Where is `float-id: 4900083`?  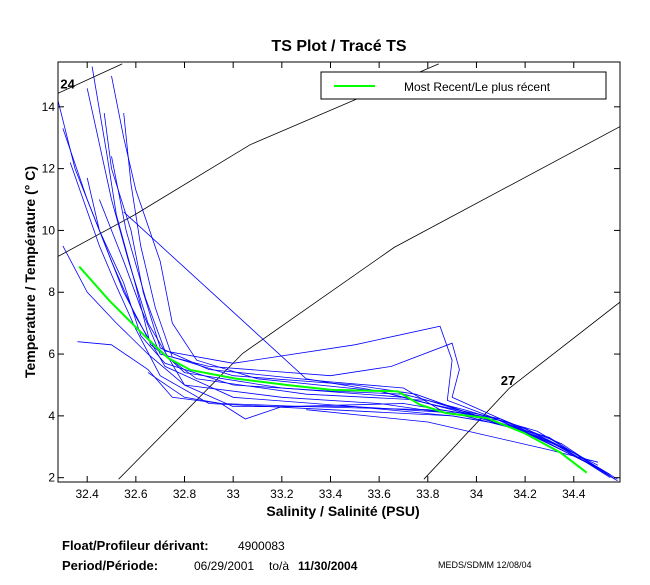 float-id: 4900083 is located at coordinates (261, 546).